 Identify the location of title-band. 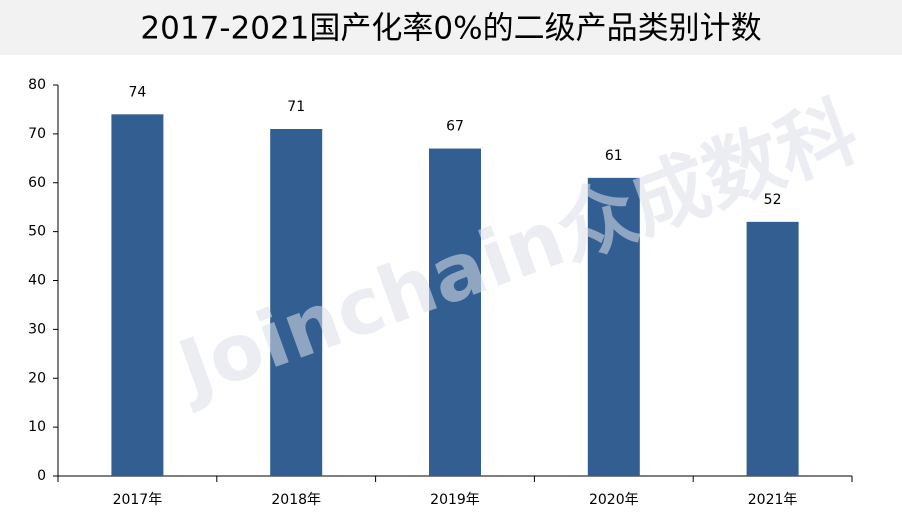
(451, 27).